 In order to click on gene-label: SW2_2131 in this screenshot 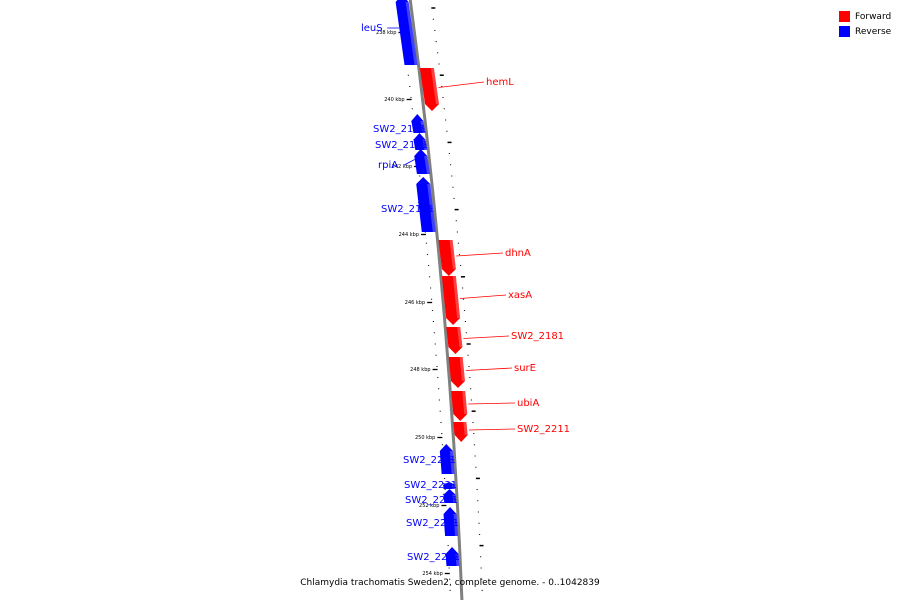, I will do `click(401, 145)`.